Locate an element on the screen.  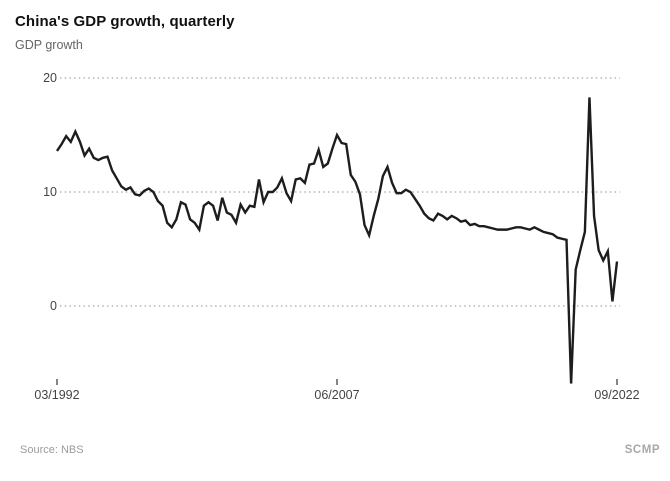
ytick-label-20: 20 is located at coordinates (50, 78).